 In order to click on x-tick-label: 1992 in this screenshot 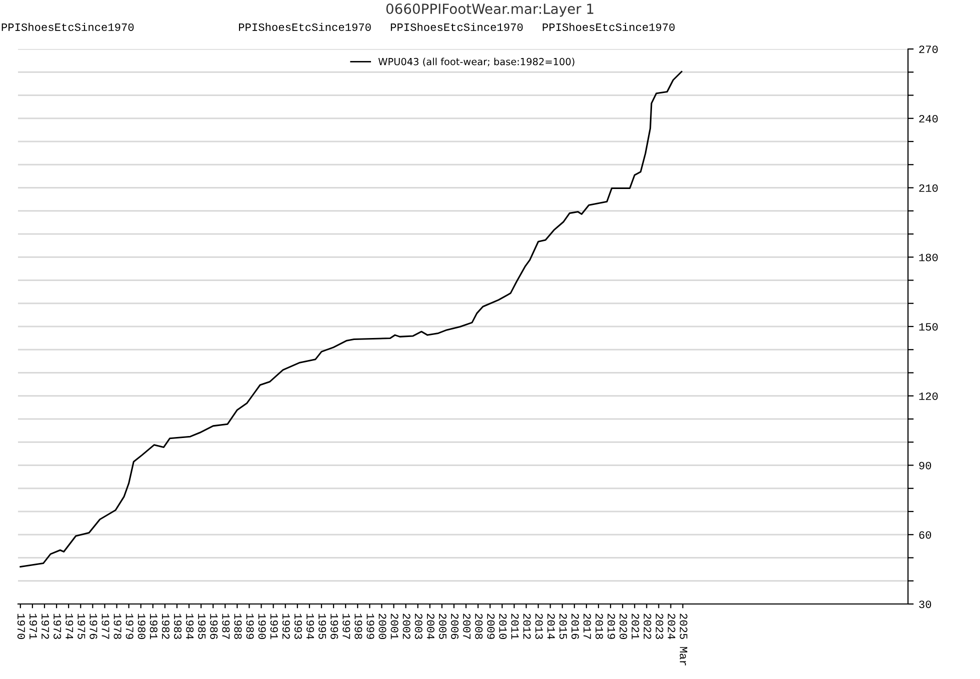, I will do `click(286, 626)`.